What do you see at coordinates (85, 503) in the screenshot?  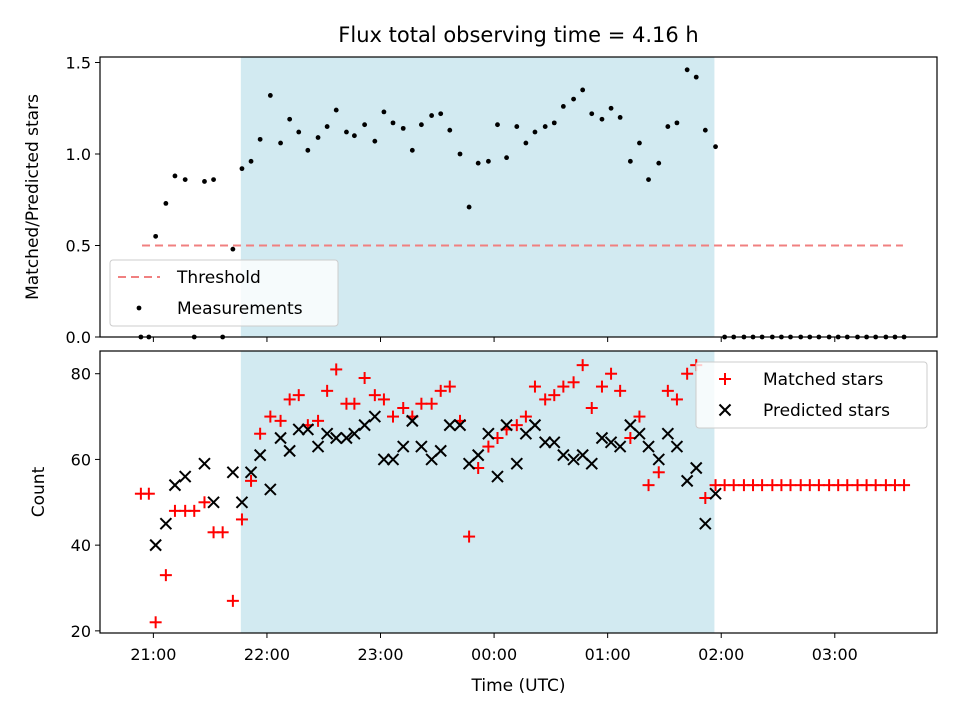 I see `count-y-ticks: 20 40 60 80` at bounding box center [85, 503].